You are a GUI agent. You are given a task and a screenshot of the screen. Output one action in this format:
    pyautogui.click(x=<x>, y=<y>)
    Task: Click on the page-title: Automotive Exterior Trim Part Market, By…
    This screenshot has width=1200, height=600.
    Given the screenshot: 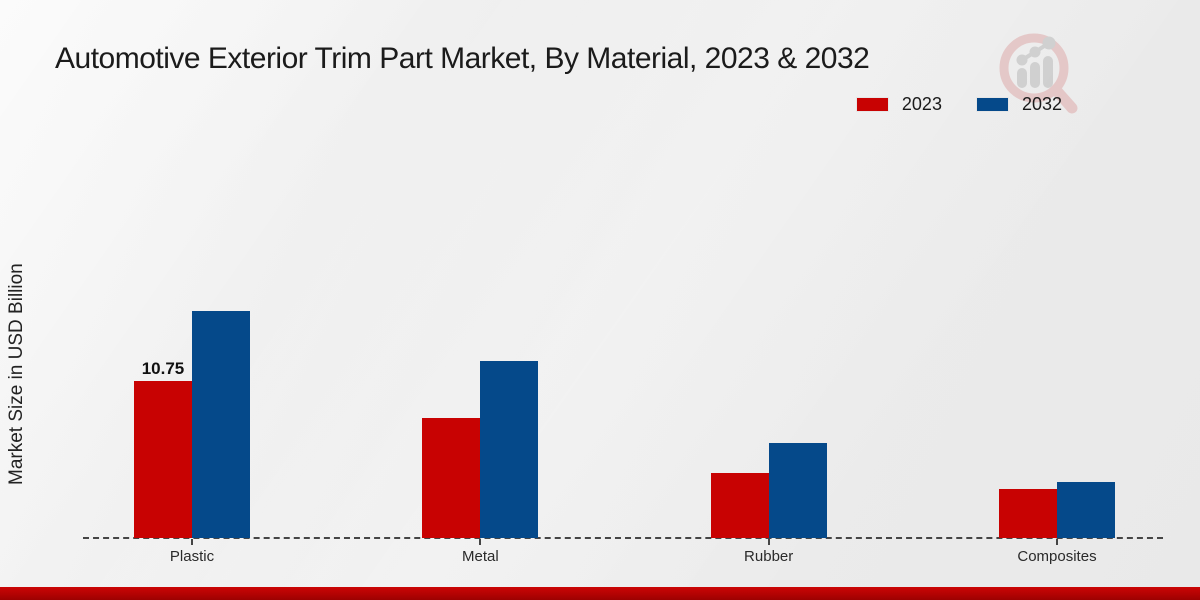 What is the action you would take?
    pyautogui.click(x=462, y=58)
    